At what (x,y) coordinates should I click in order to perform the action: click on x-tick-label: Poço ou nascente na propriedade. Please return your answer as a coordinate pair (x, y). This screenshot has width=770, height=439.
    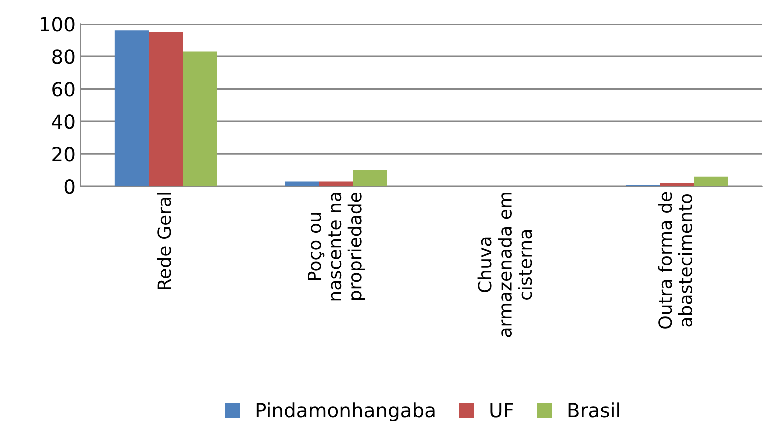
    Looking at the image, I should click on (337, 247).